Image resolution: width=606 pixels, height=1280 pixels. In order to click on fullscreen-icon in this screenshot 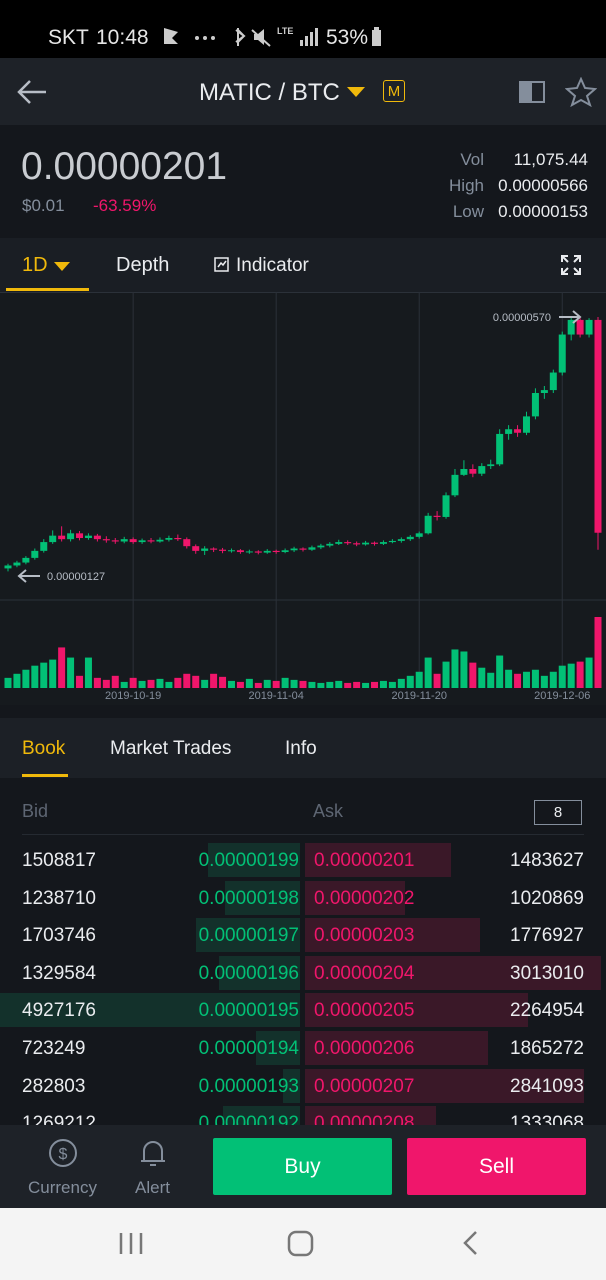, I will do `click(571, 265)`.